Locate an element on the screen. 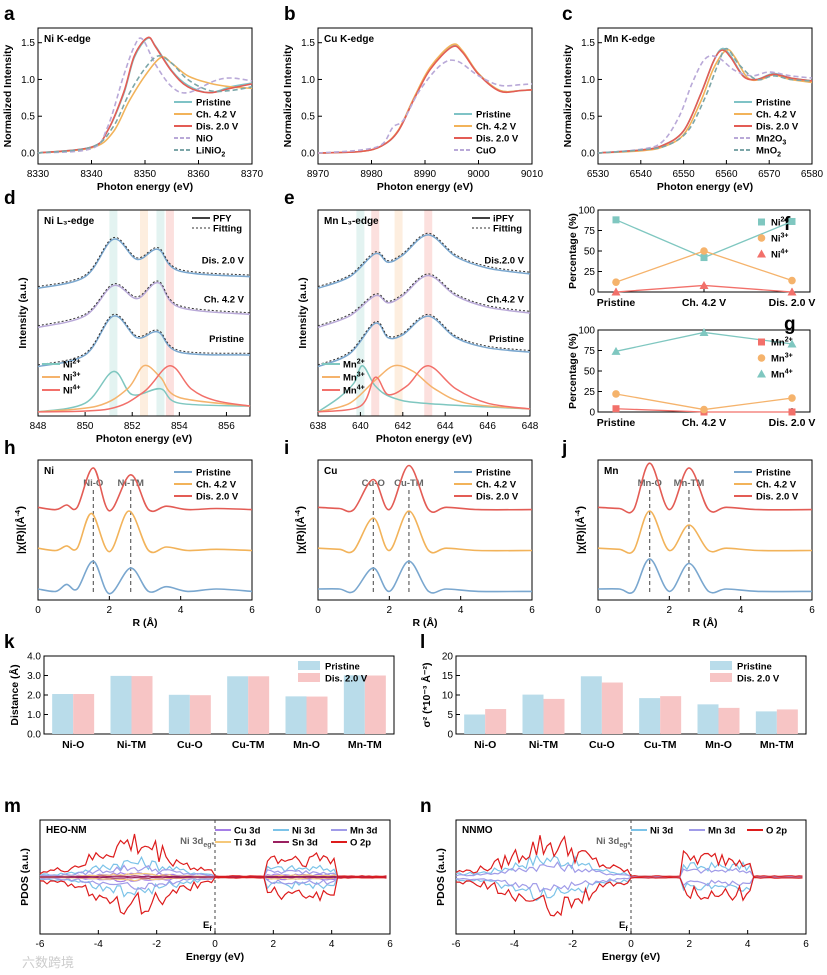 This screenshot has height=975, width=827. y-tick-label: 4.0 is located at coordinates (34, 657).